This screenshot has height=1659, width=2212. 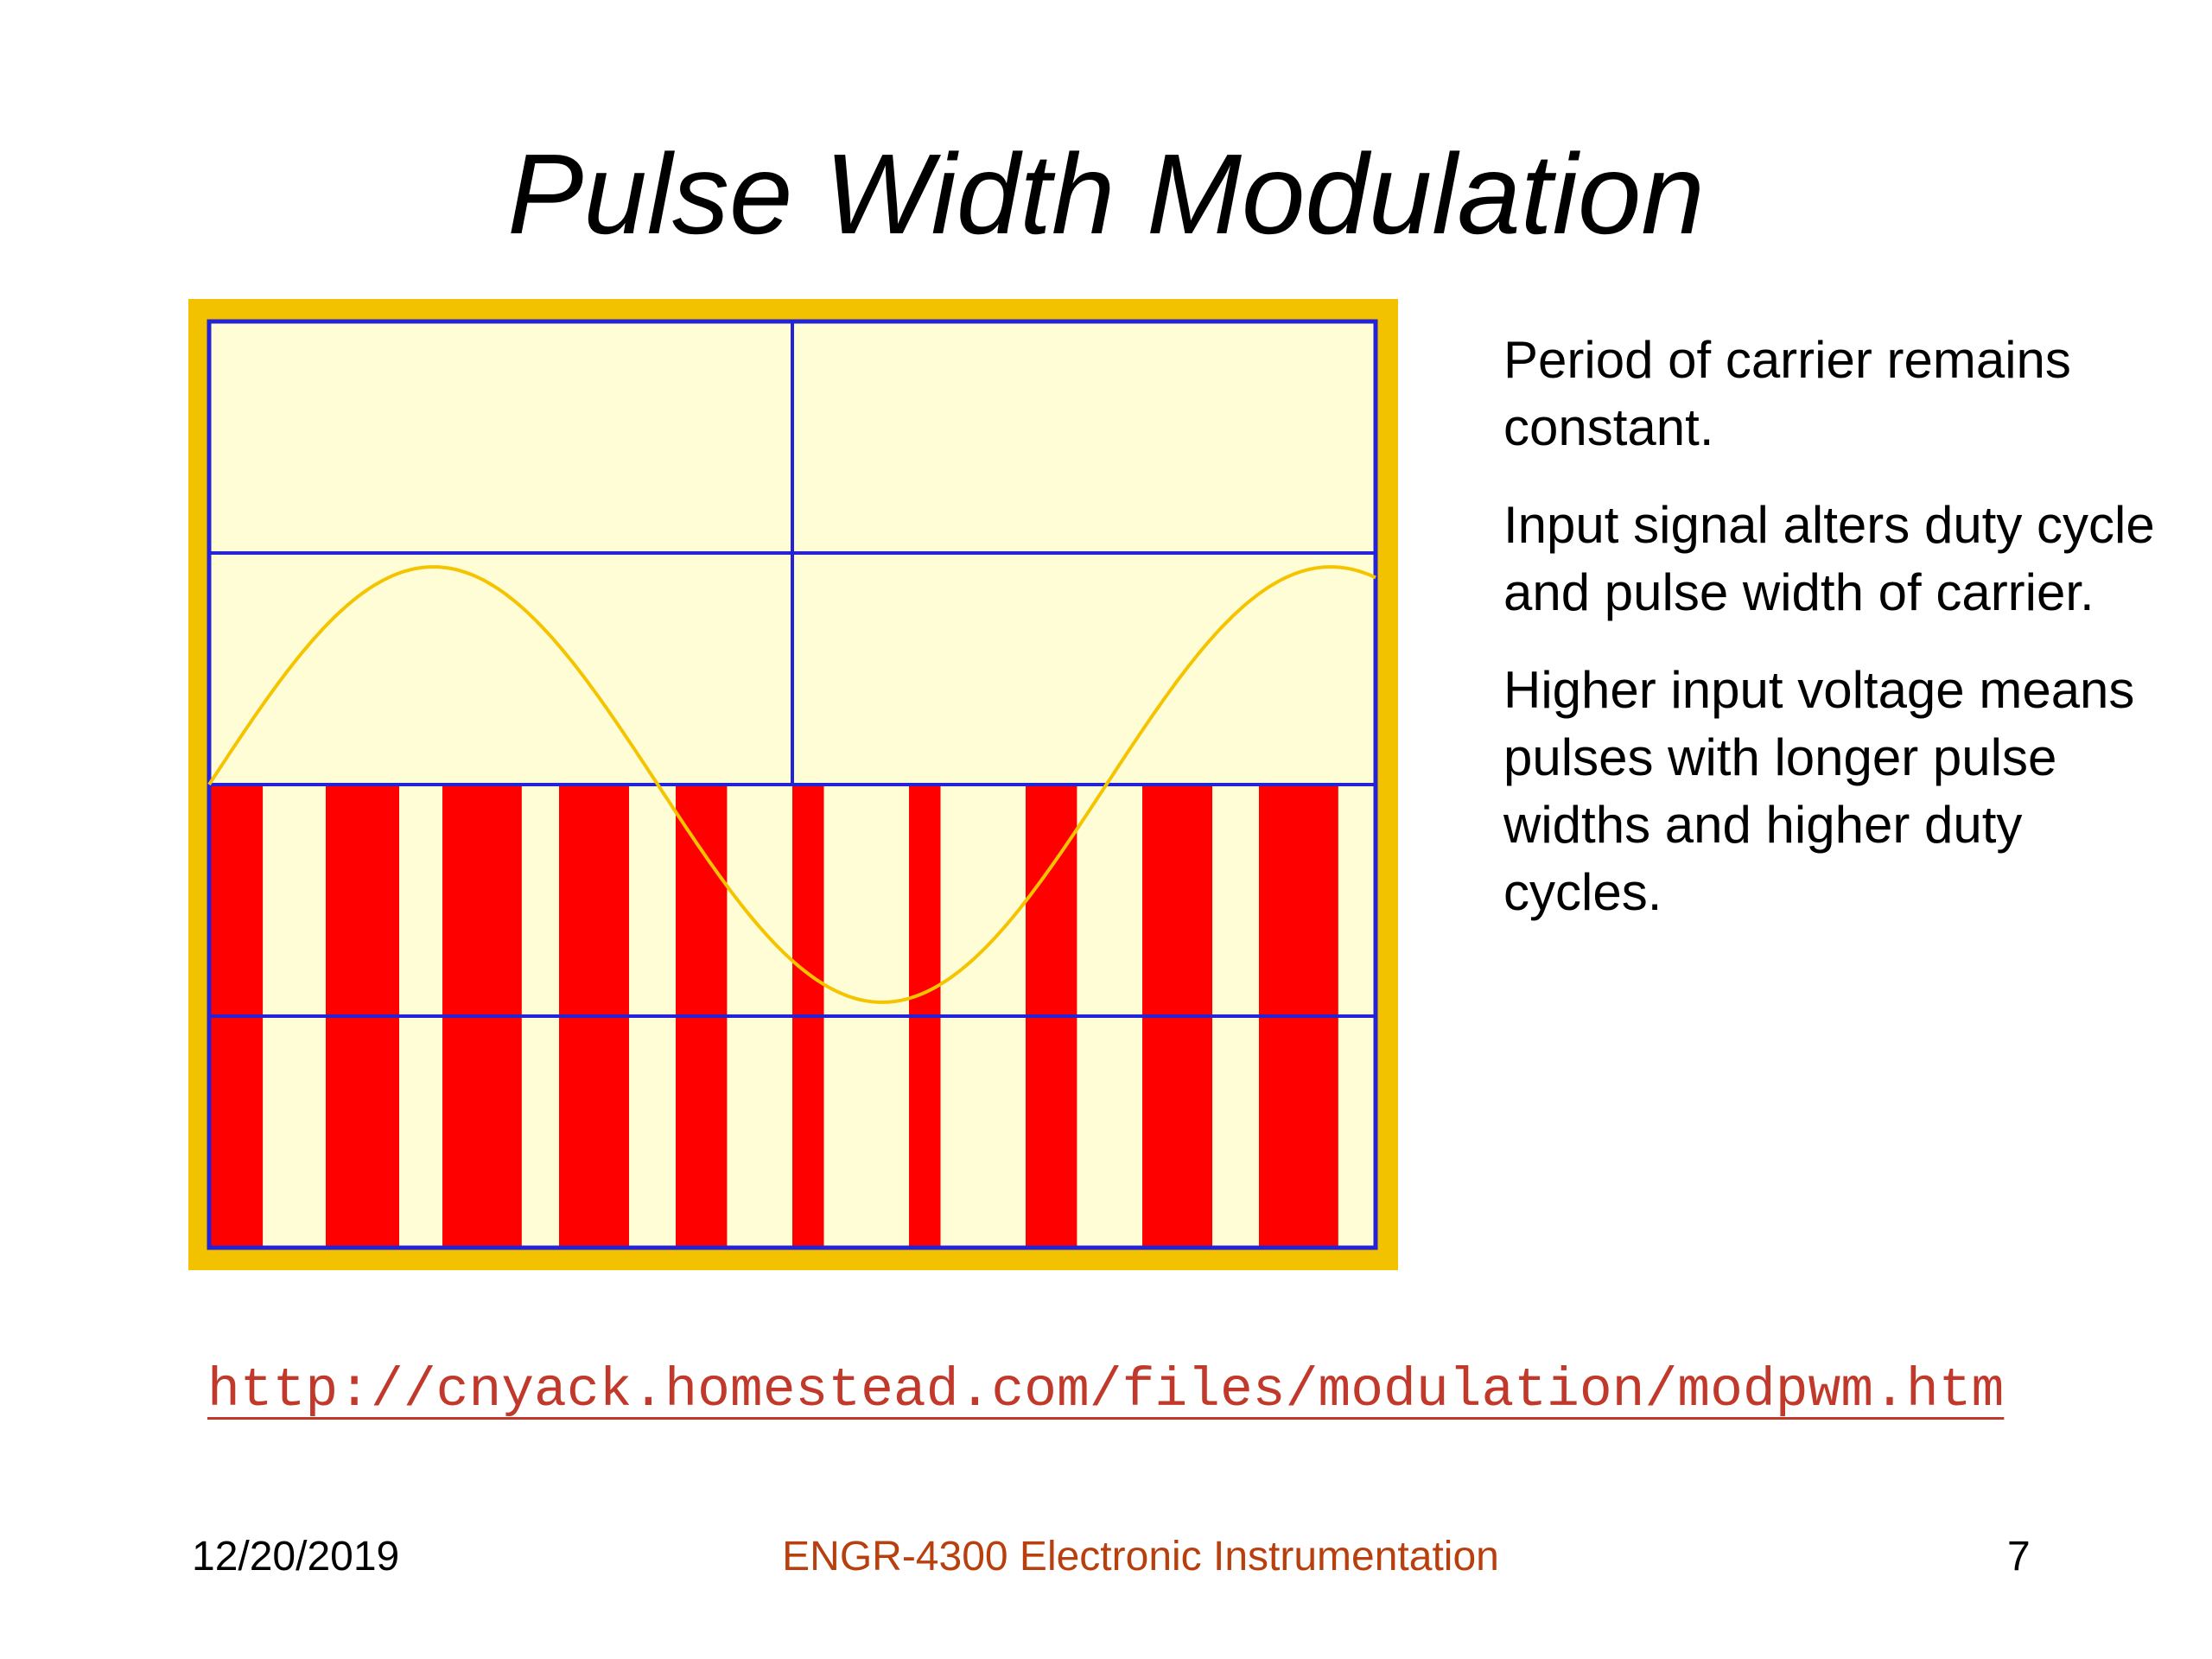 I want to click on input-sine-wave, so click(x=791, y=784).